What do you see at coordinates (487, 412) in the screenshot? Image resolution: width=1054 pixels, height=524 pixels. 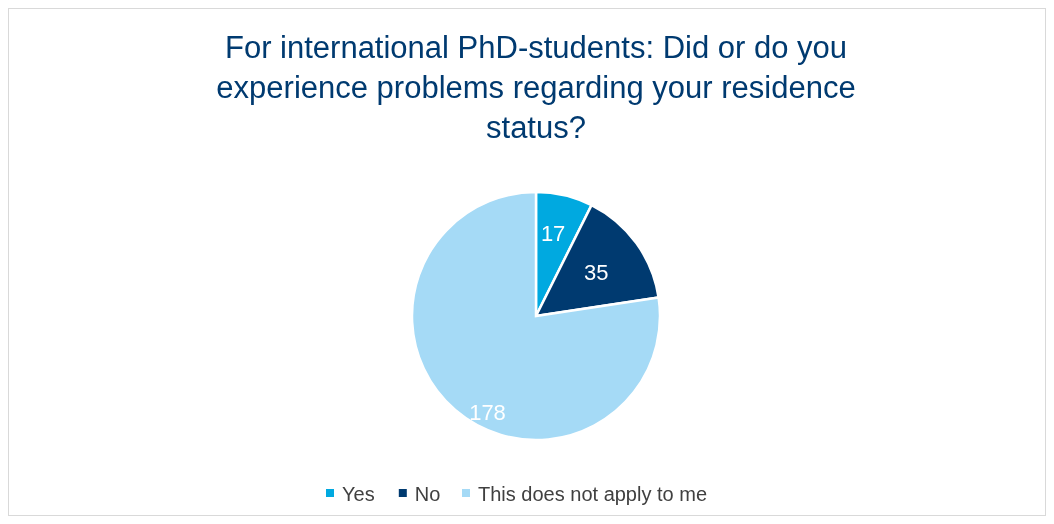 I see `data-label: 178` at bounding box center [487, 412].